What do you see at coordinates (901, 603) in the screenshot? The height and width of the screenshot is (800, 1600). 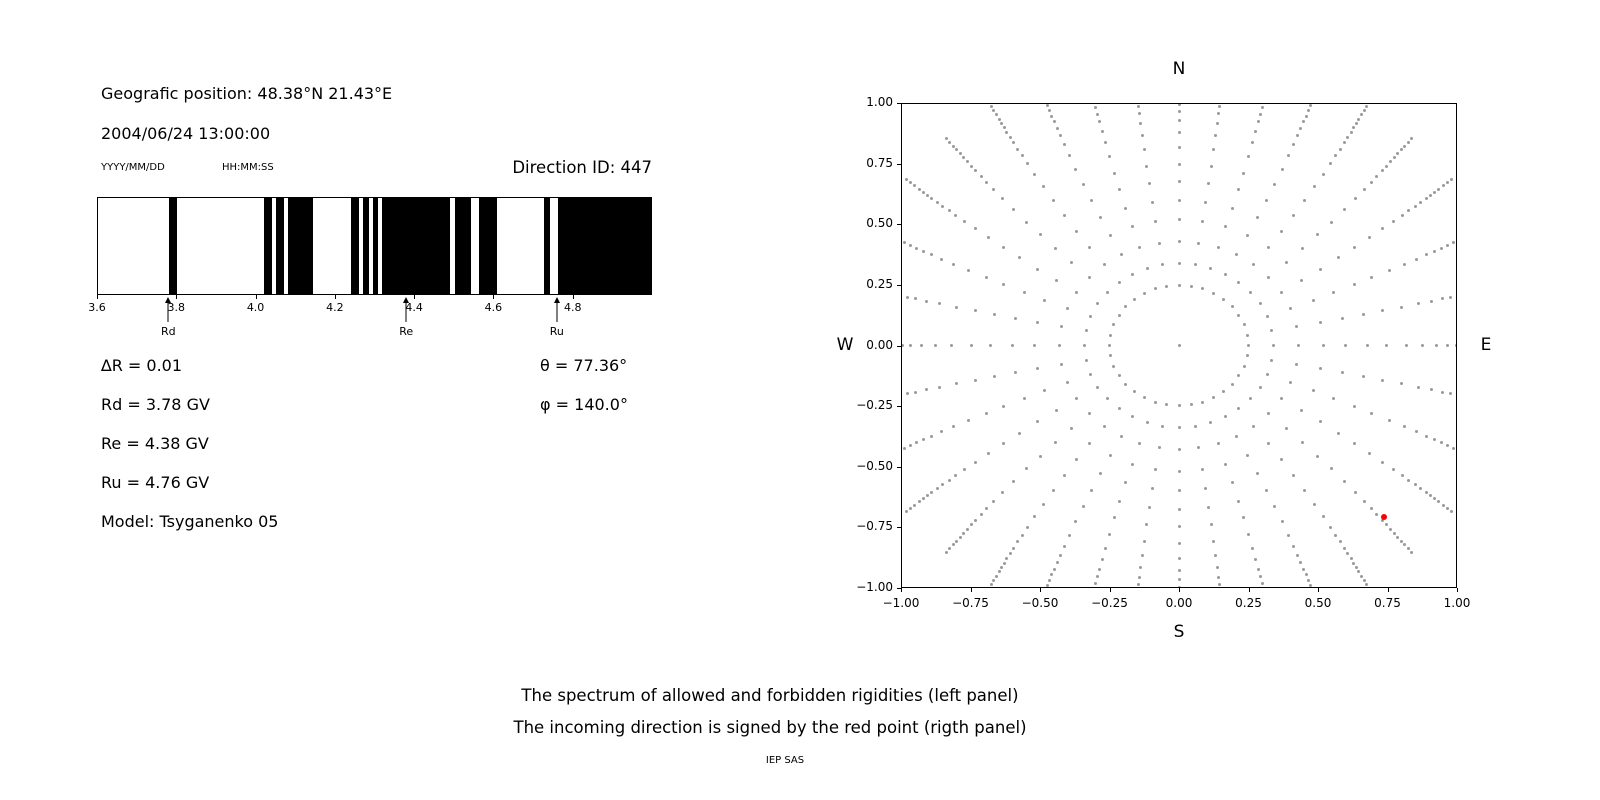 I see `x-tick-label: −1.00` at bounding box center [901, 603].